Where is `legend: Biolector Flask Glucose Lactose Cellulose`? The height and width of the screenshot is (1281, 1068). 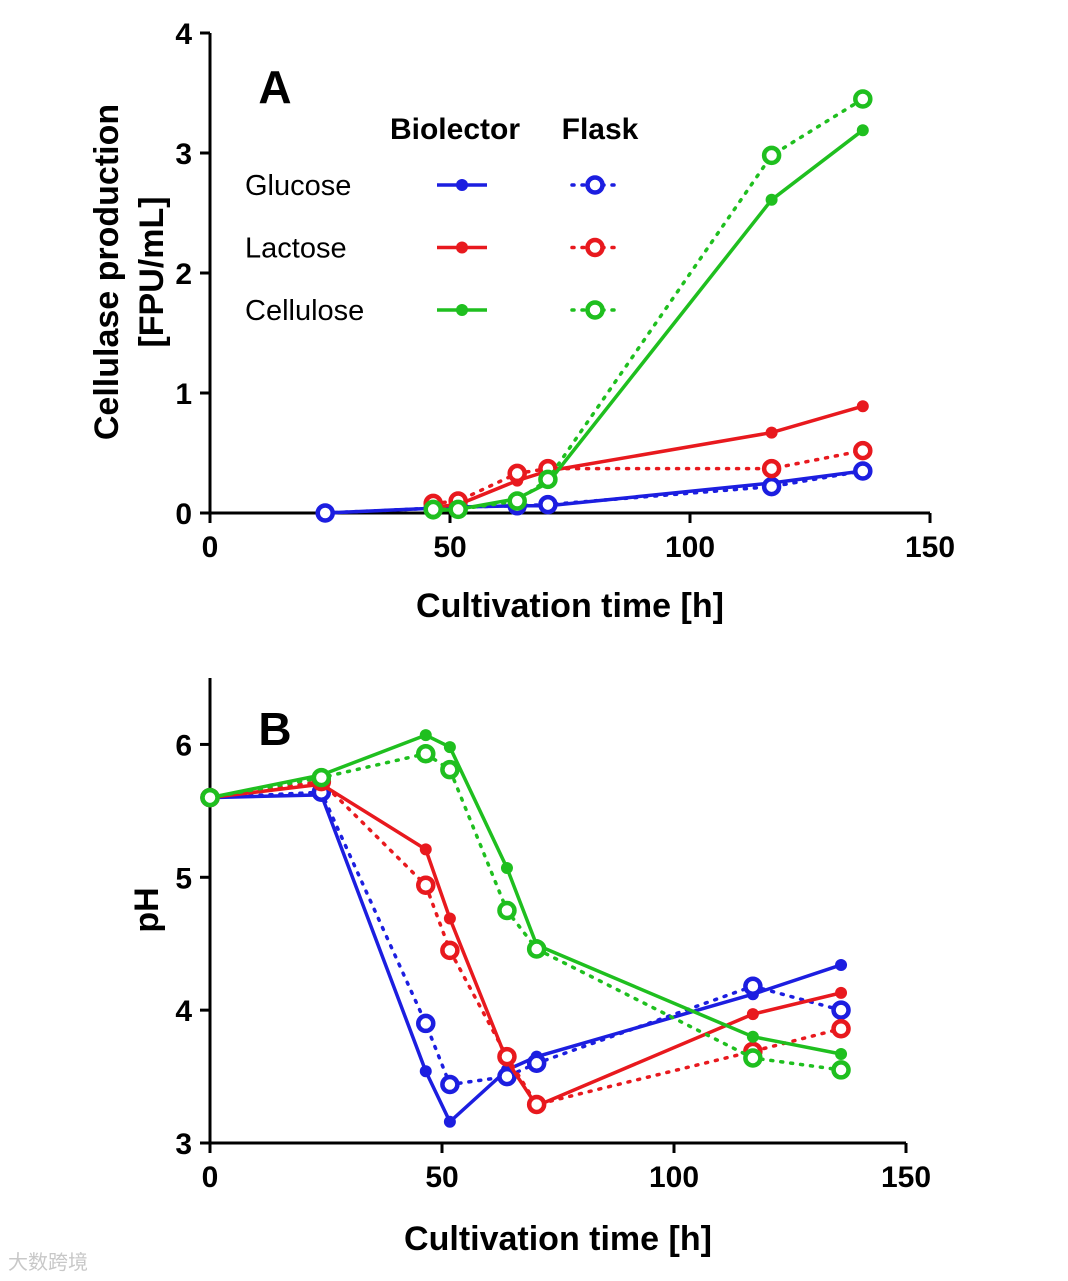
legend: Biolector Flask Glucose Lactose Cellulose is located at coordinates (442, 220).